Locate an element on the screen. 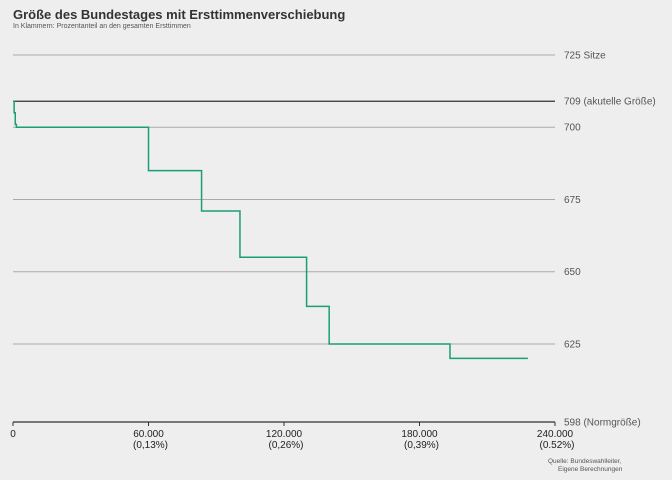  x-tick-label-0: 0 is located at coordinates (13, 434).